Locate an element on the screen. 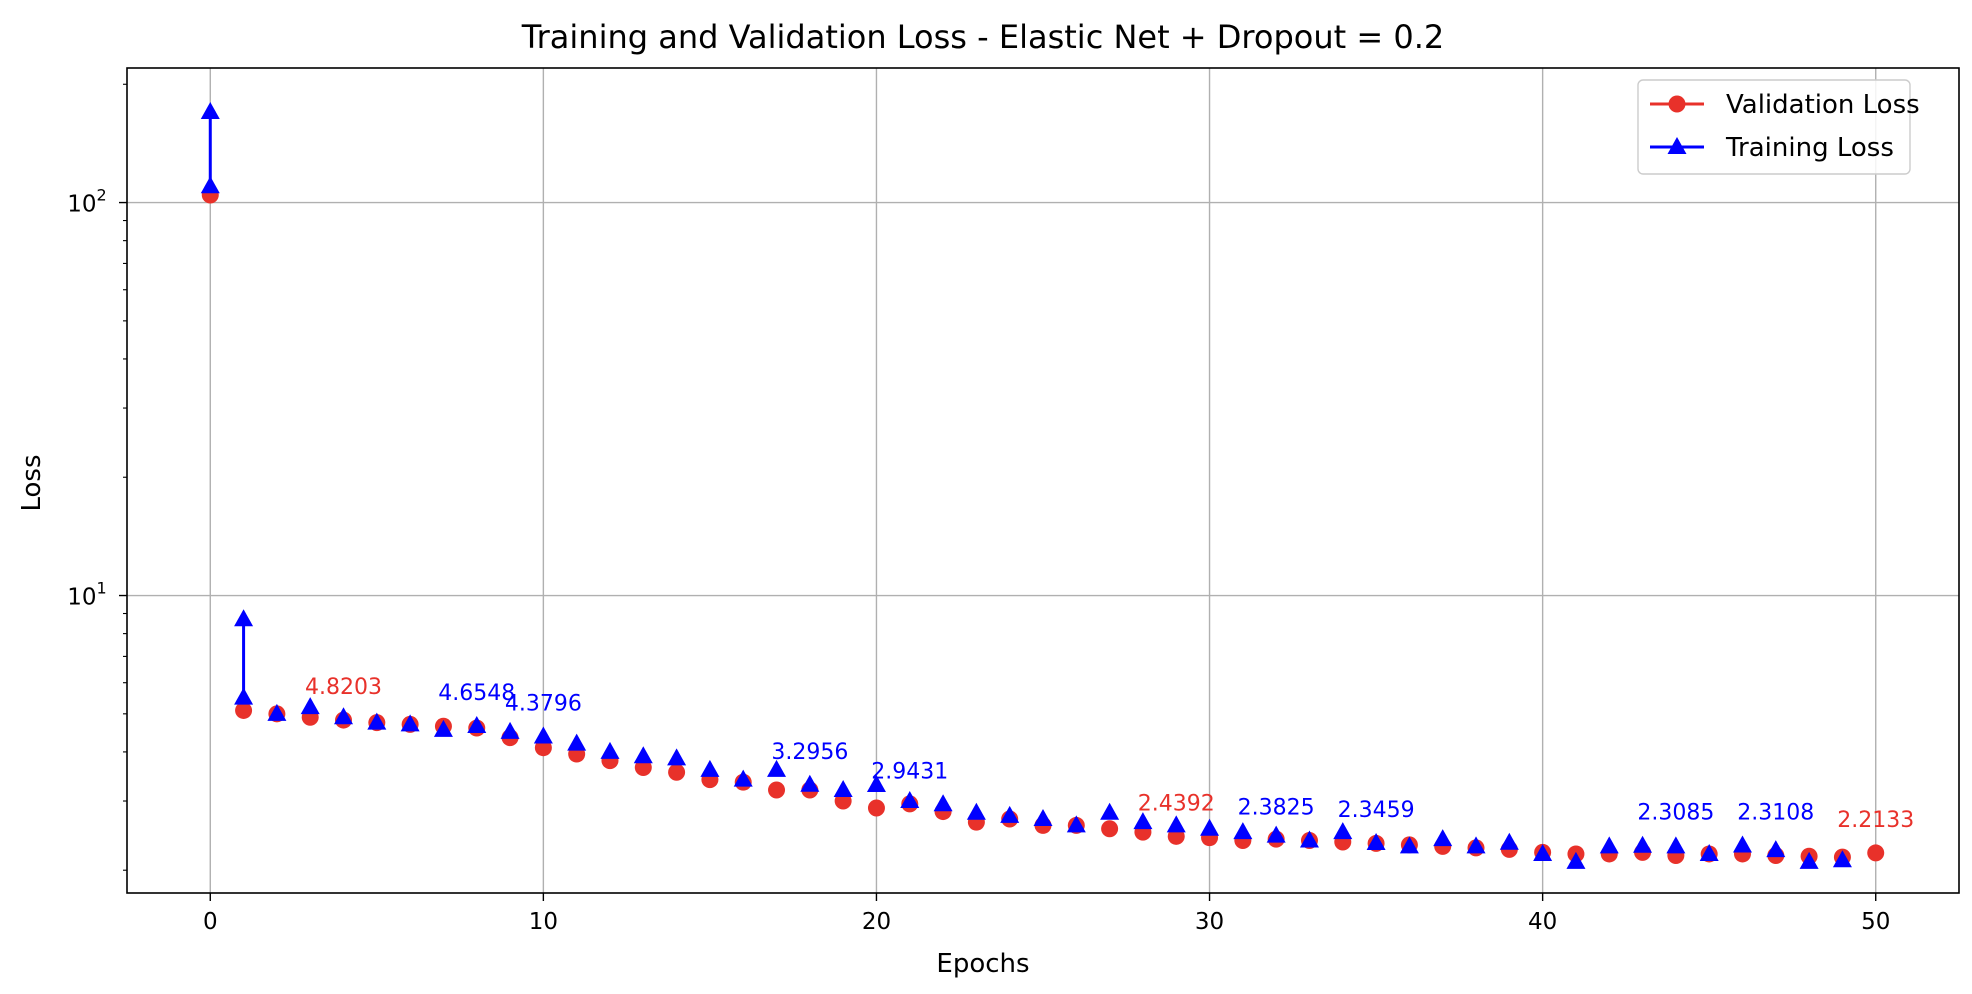  data-label: 2.9431 is located at coordinates (909, 771).